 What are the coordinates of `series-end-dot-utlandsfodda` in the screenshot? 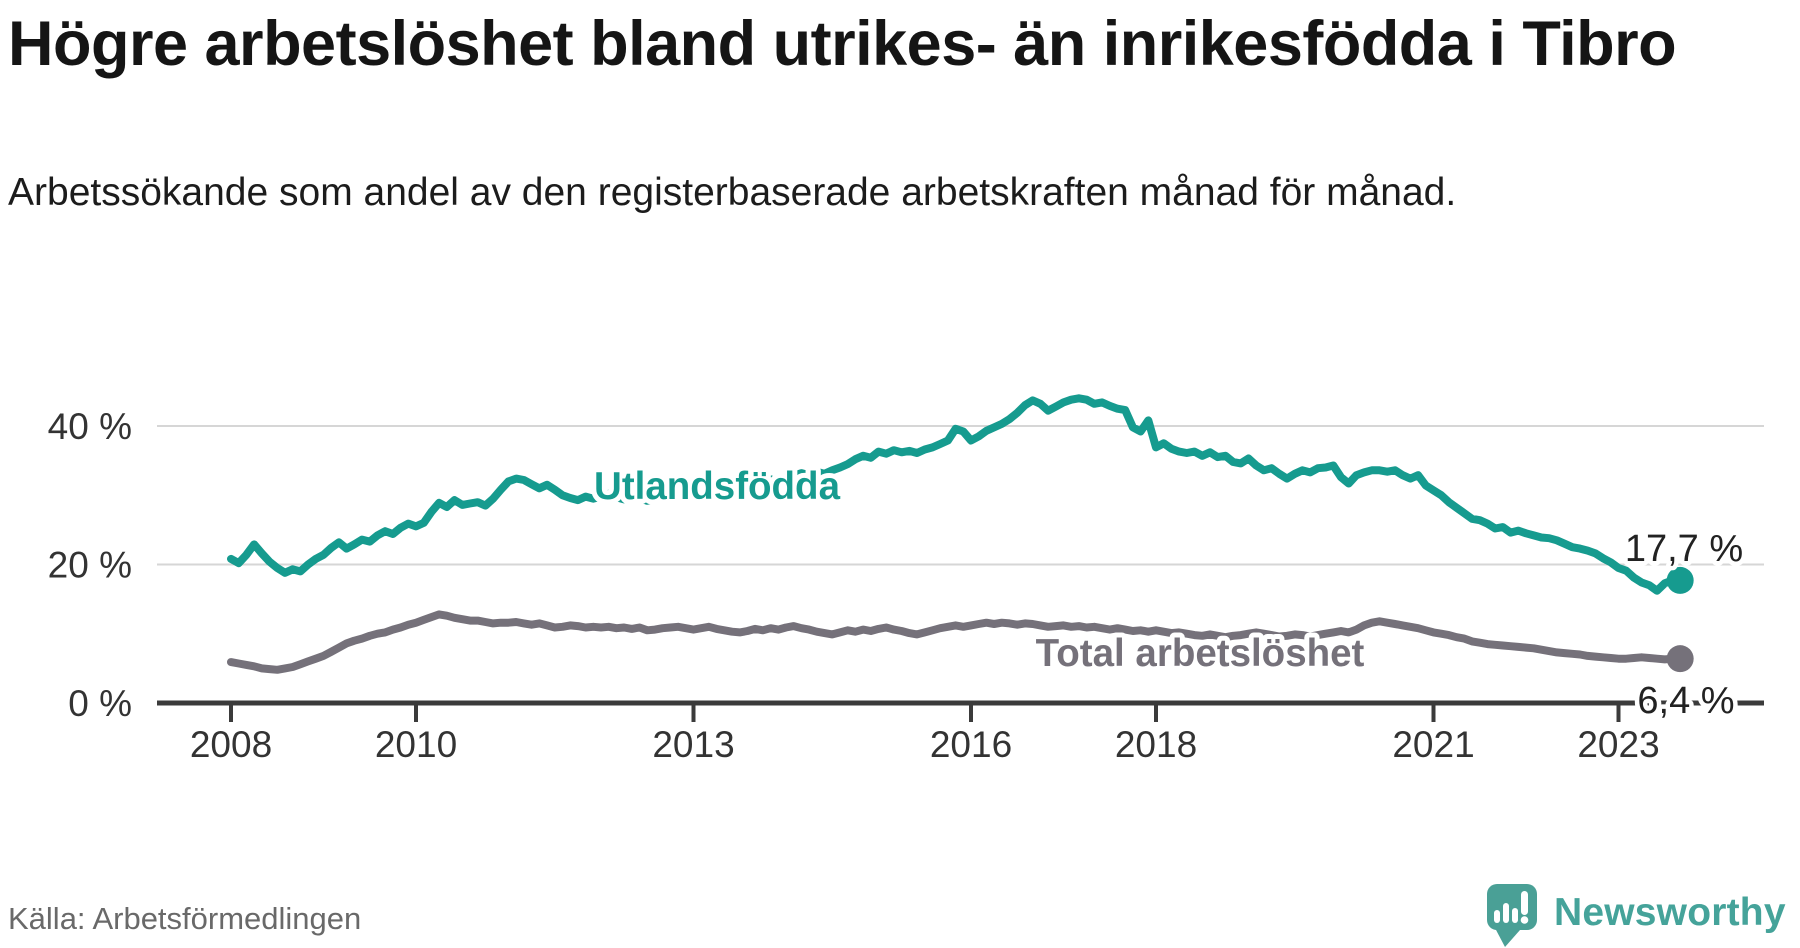 It's located at (1680, 580).